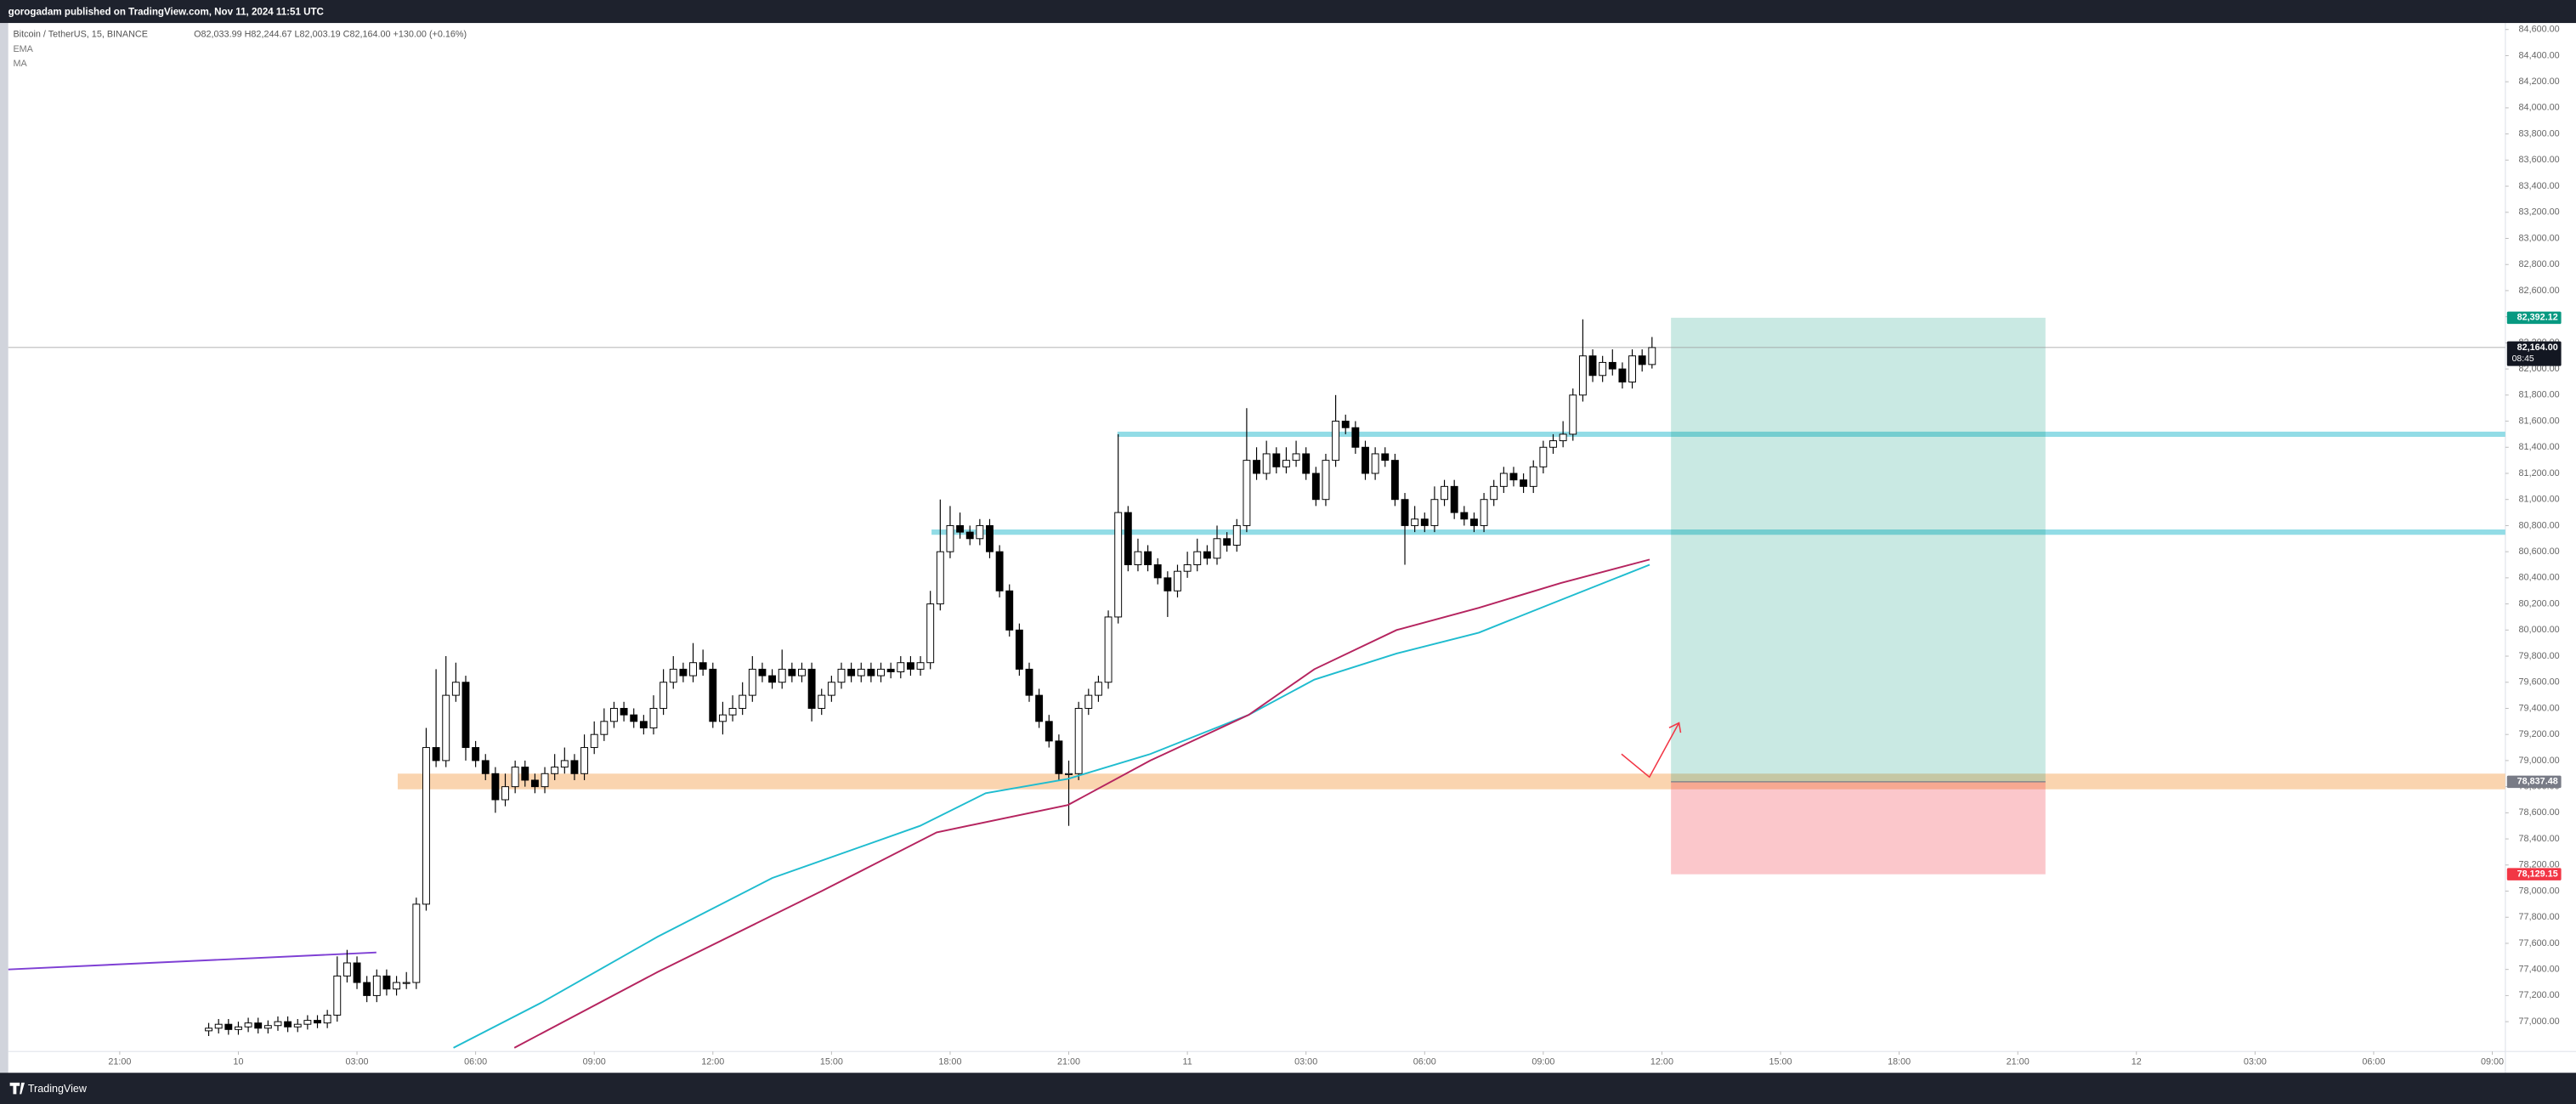  What do you see at coordinates (2539, 682) in the screenshot?
I see `y-tick-label: 79,600.00` at bounding box center [2539, 682].